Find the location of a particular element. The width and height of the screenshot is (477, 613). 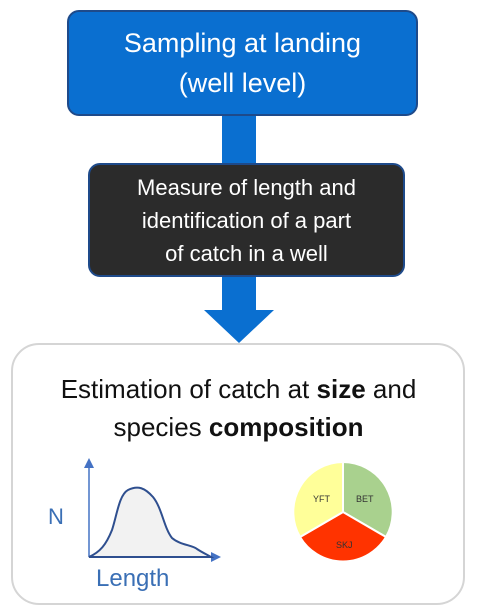

pie-label-yft: YFT is located at coordinates (322, 499).